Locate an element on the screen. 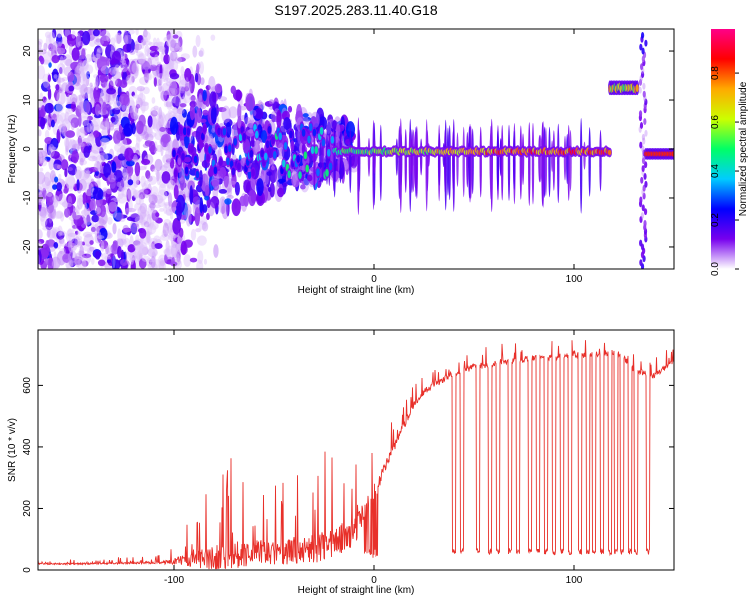 The height and width of the screenshot is (605, 750). spectrogram-shifted-cell is located at coordinates (637, 88).